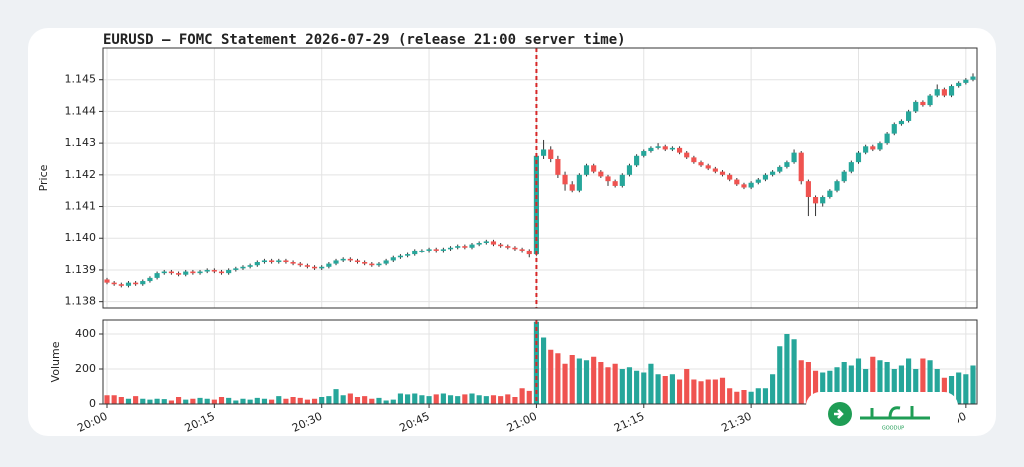  What do you see at coordinates (81, 174) in the screenshot?
I see `y-tick-label: 1.142` at bounding box center [81, 174].